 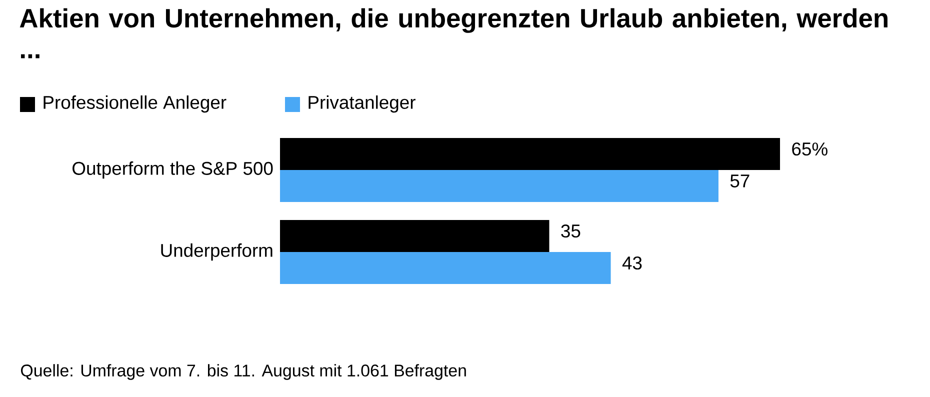 I want to click on source-note: Quelle: Umfrage vom 7. bis 11. August mit 1.061 Befragten, so click(x=243, y=372).